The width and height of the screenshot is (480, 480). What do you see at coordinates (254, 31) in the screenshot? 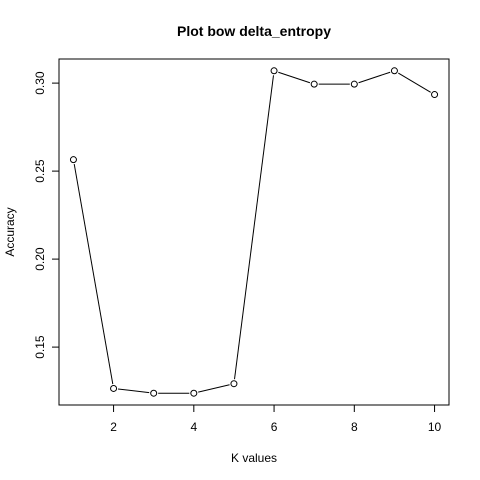
I see `chart-title: Plot bow delta_entropy` at bounding box center [254, 31].